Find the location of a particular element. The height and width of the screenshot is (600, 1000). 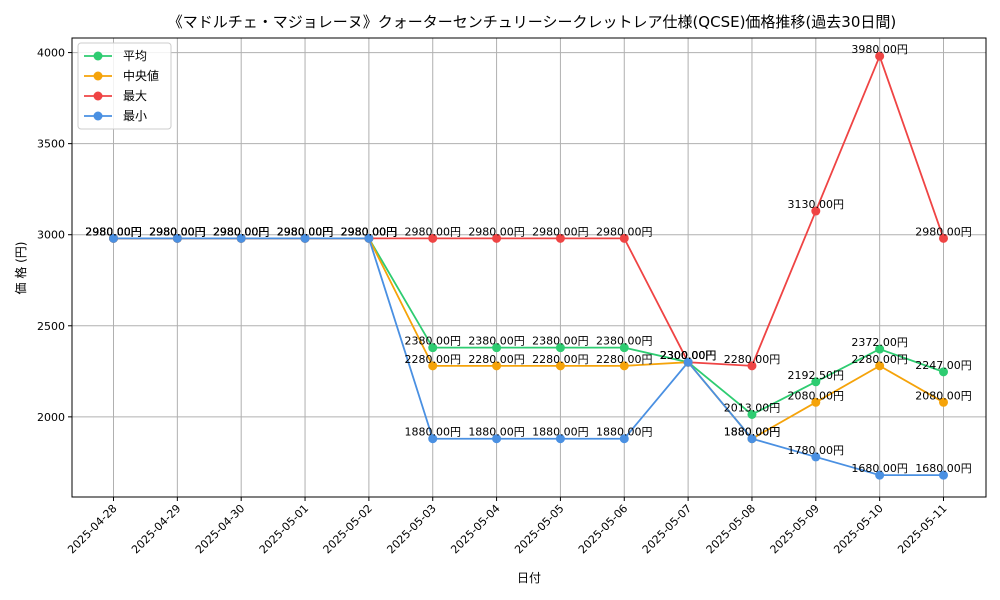

x-tick-label: 2025-05-07 is located at coordinates (667, 529).